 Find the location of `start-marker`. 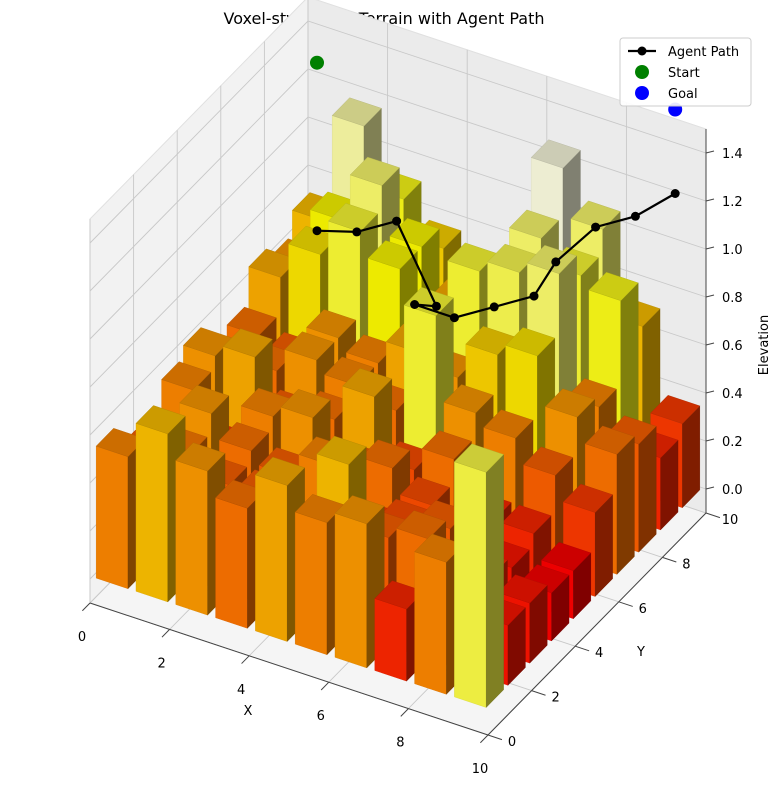

start-marker is located at coordinates (317, 62).